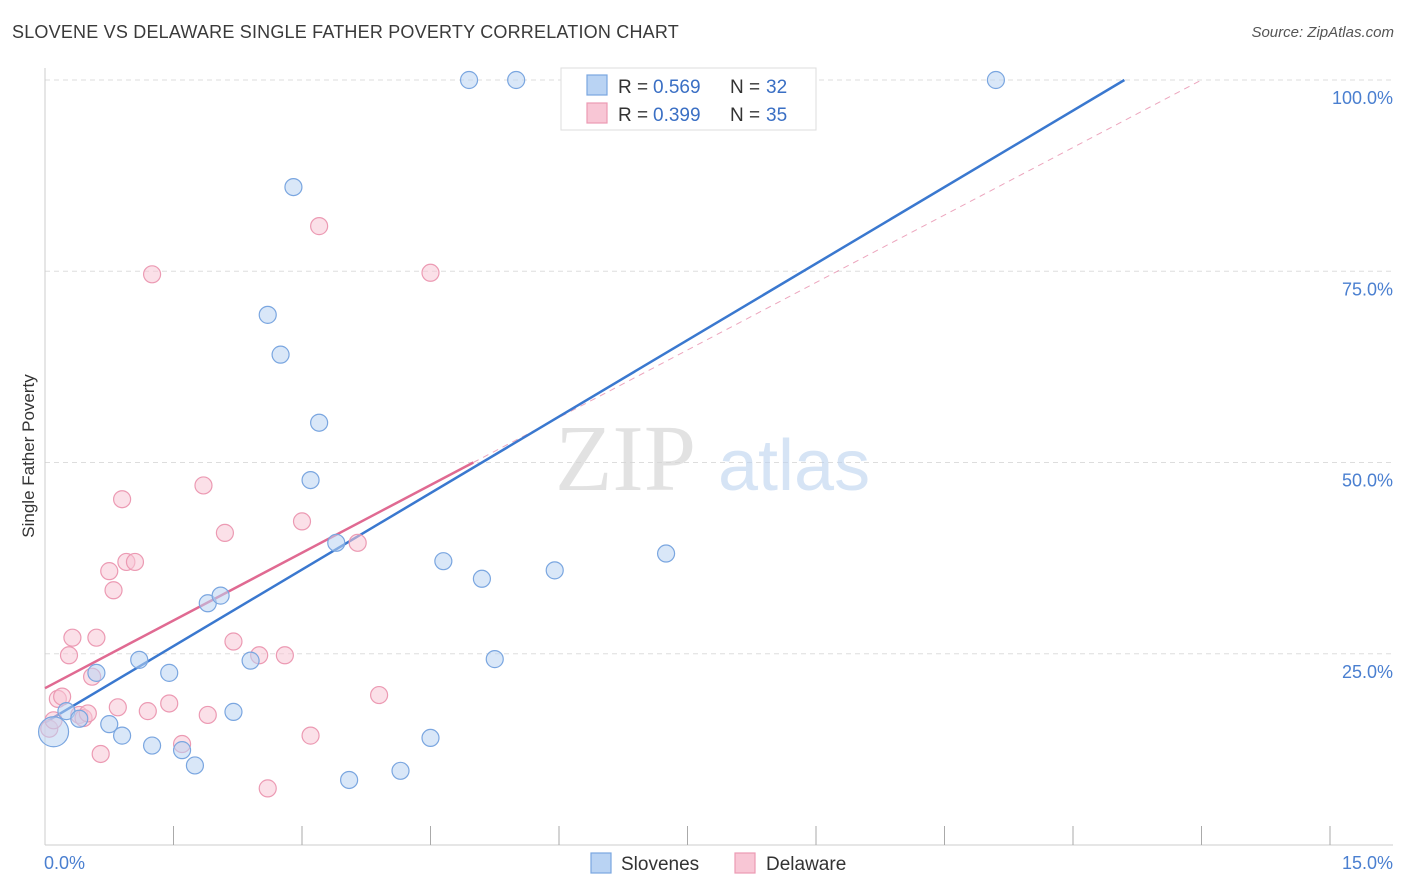  What do you see at coordinates (1367, 481) in the screenshot?
I see `y-tick-label-50: 50.0%` at bounding box center [1367, 481].